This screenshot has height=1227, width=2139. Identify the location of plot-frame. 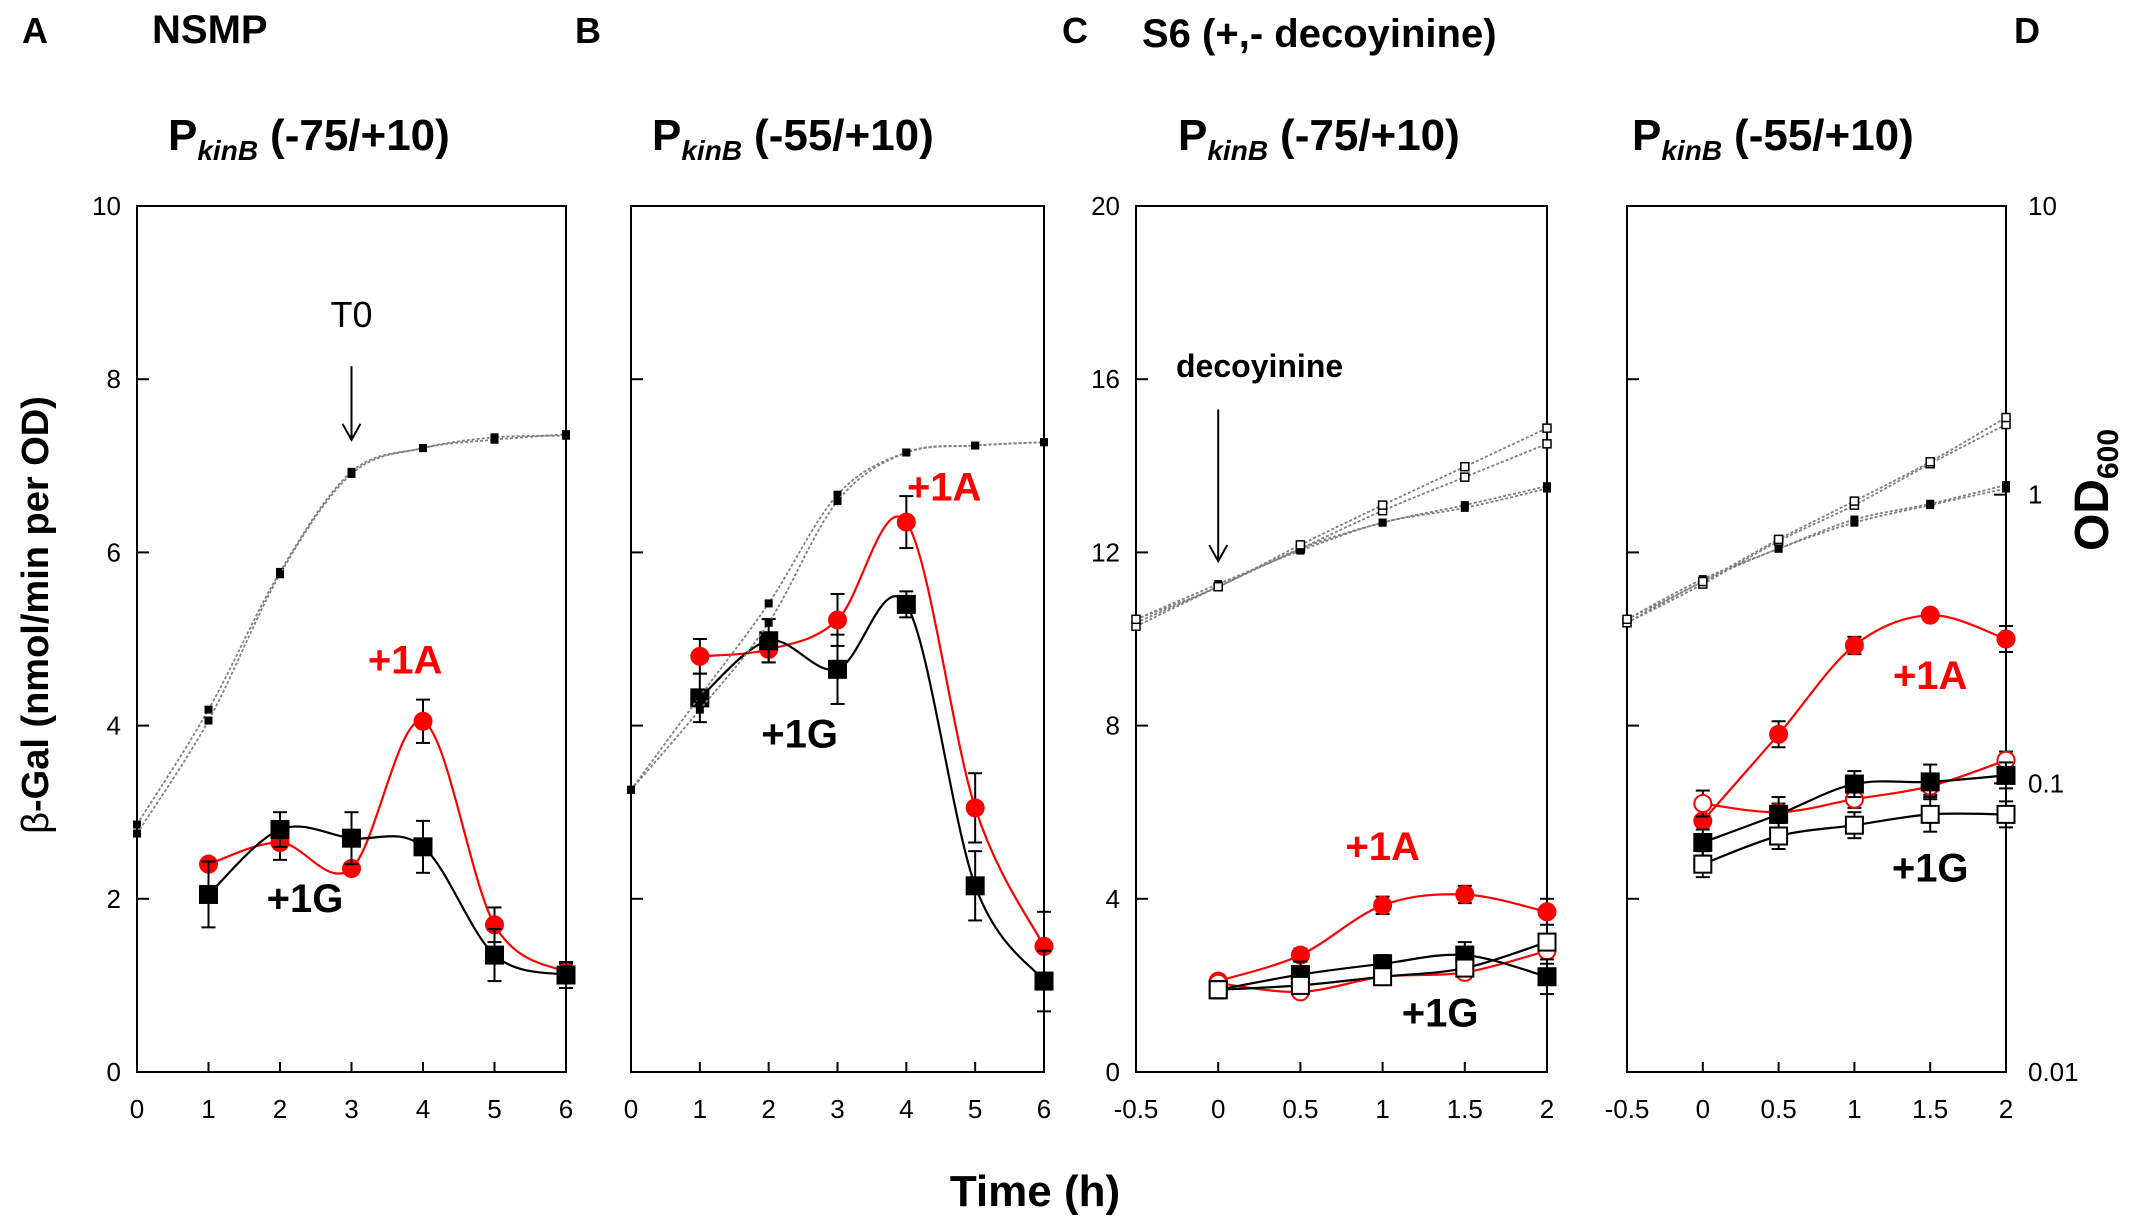
(351, 639).